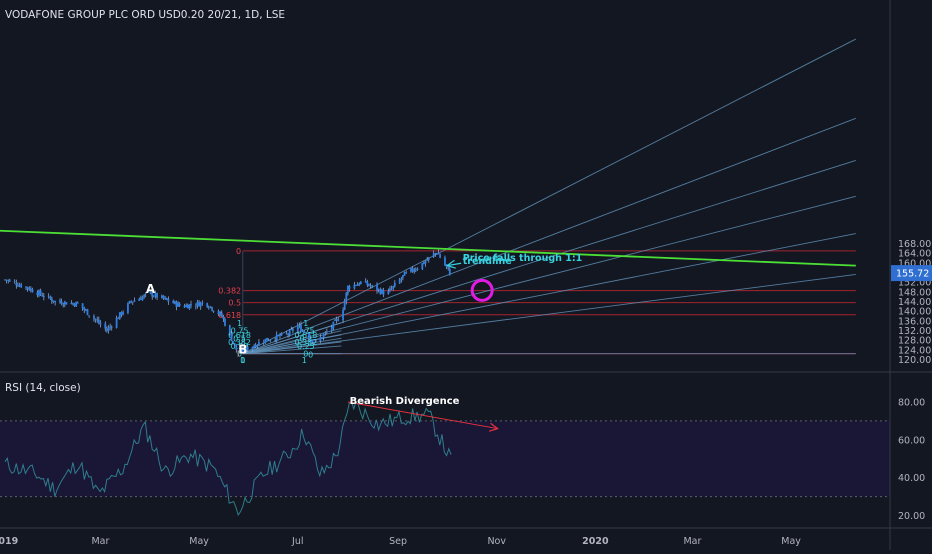 The width and height of the screenshot is (932, 554). I want to click on gann-fan-label: 1, so click(305, 323).